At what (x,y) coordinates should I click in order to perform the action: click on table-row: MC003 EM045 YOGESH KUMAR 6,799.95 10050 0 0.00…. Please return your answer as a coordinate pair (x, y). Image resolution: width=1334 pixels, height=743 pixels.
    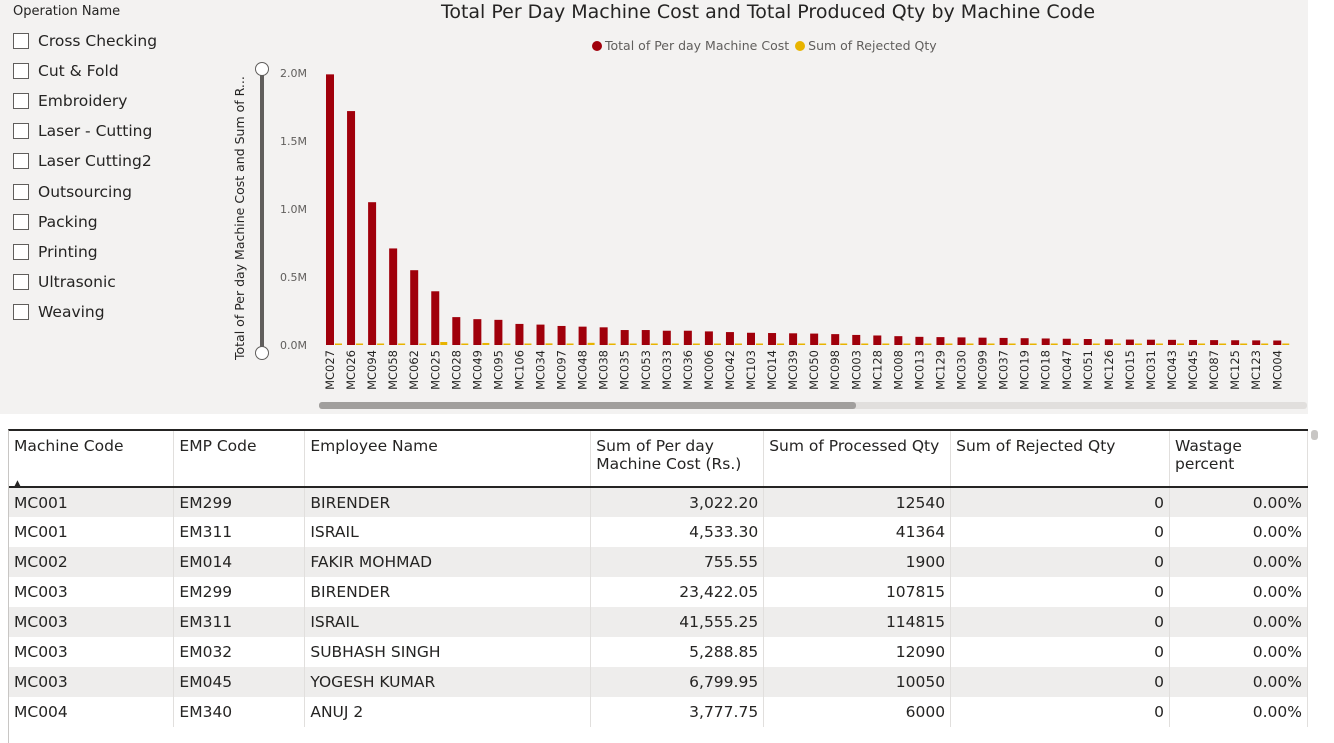
    Looking at the image, I should click on (658, 682).